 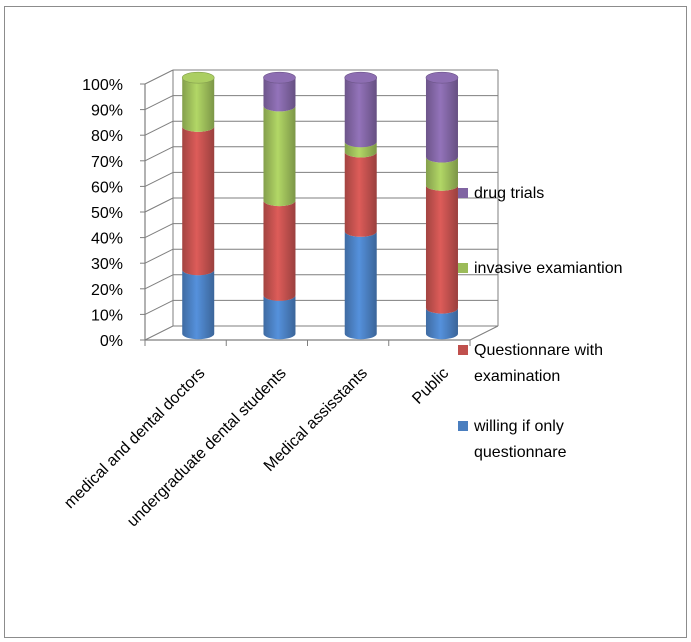 I want to click on legend-label: Questionnare with, so click(x=538, y=350).